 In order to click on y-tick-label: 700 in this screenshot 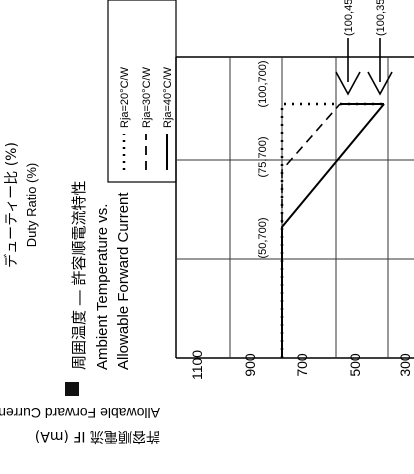, I will do `click(302, 365)`.